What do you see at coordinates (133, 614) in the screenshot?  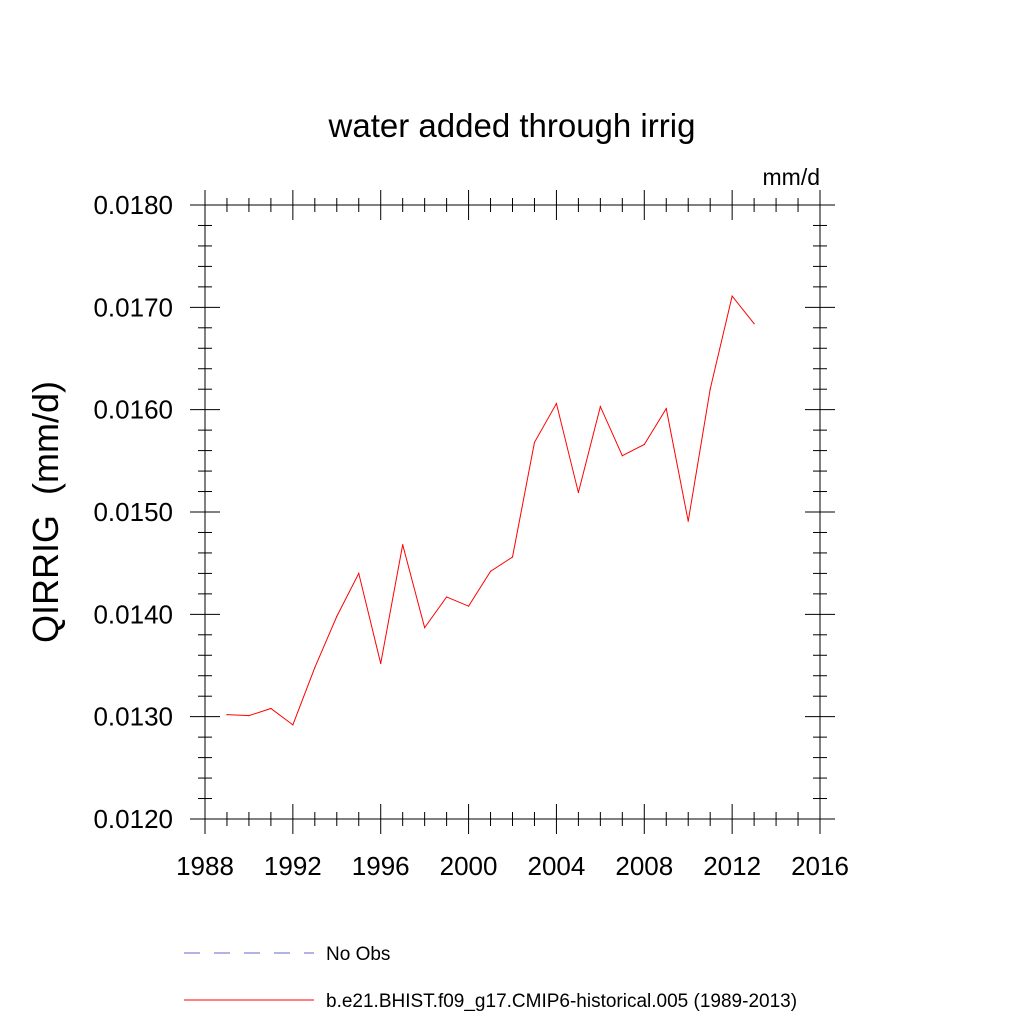 I see `y-tick-label: 0.0140` at bounding box center [133, 614].